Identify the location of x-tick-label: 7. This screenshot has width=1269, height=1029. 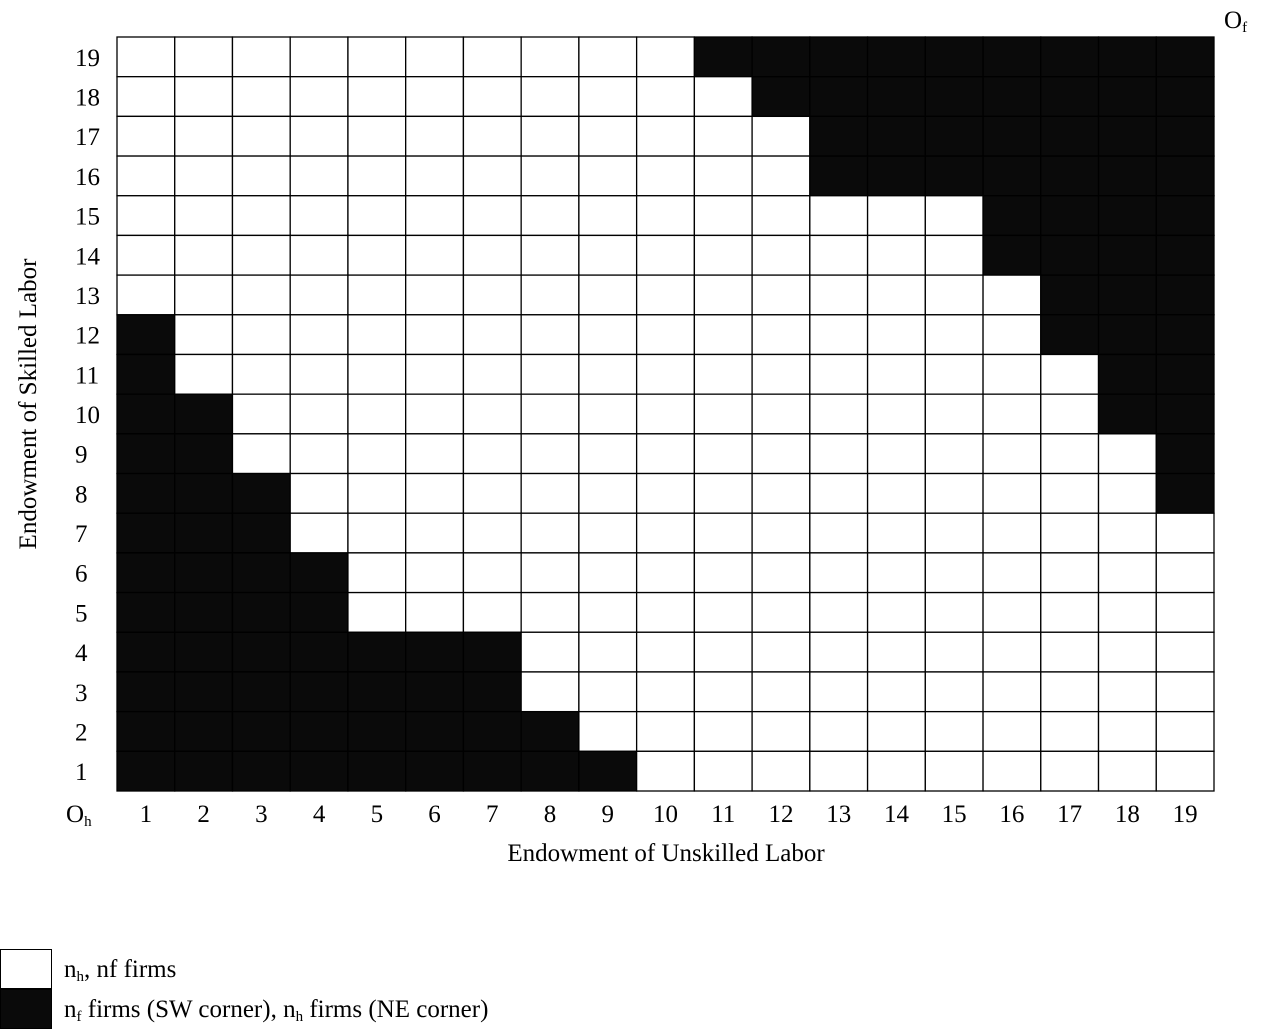
(492, 814).